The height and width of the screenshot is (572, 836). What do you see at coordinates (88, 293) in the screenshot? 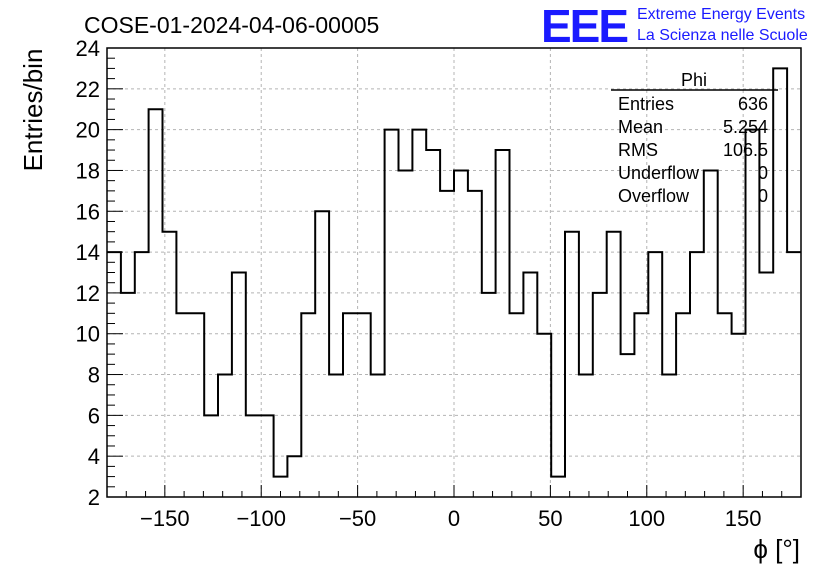
I see `y-tick-label: 12` at bounding box center [88, 293].